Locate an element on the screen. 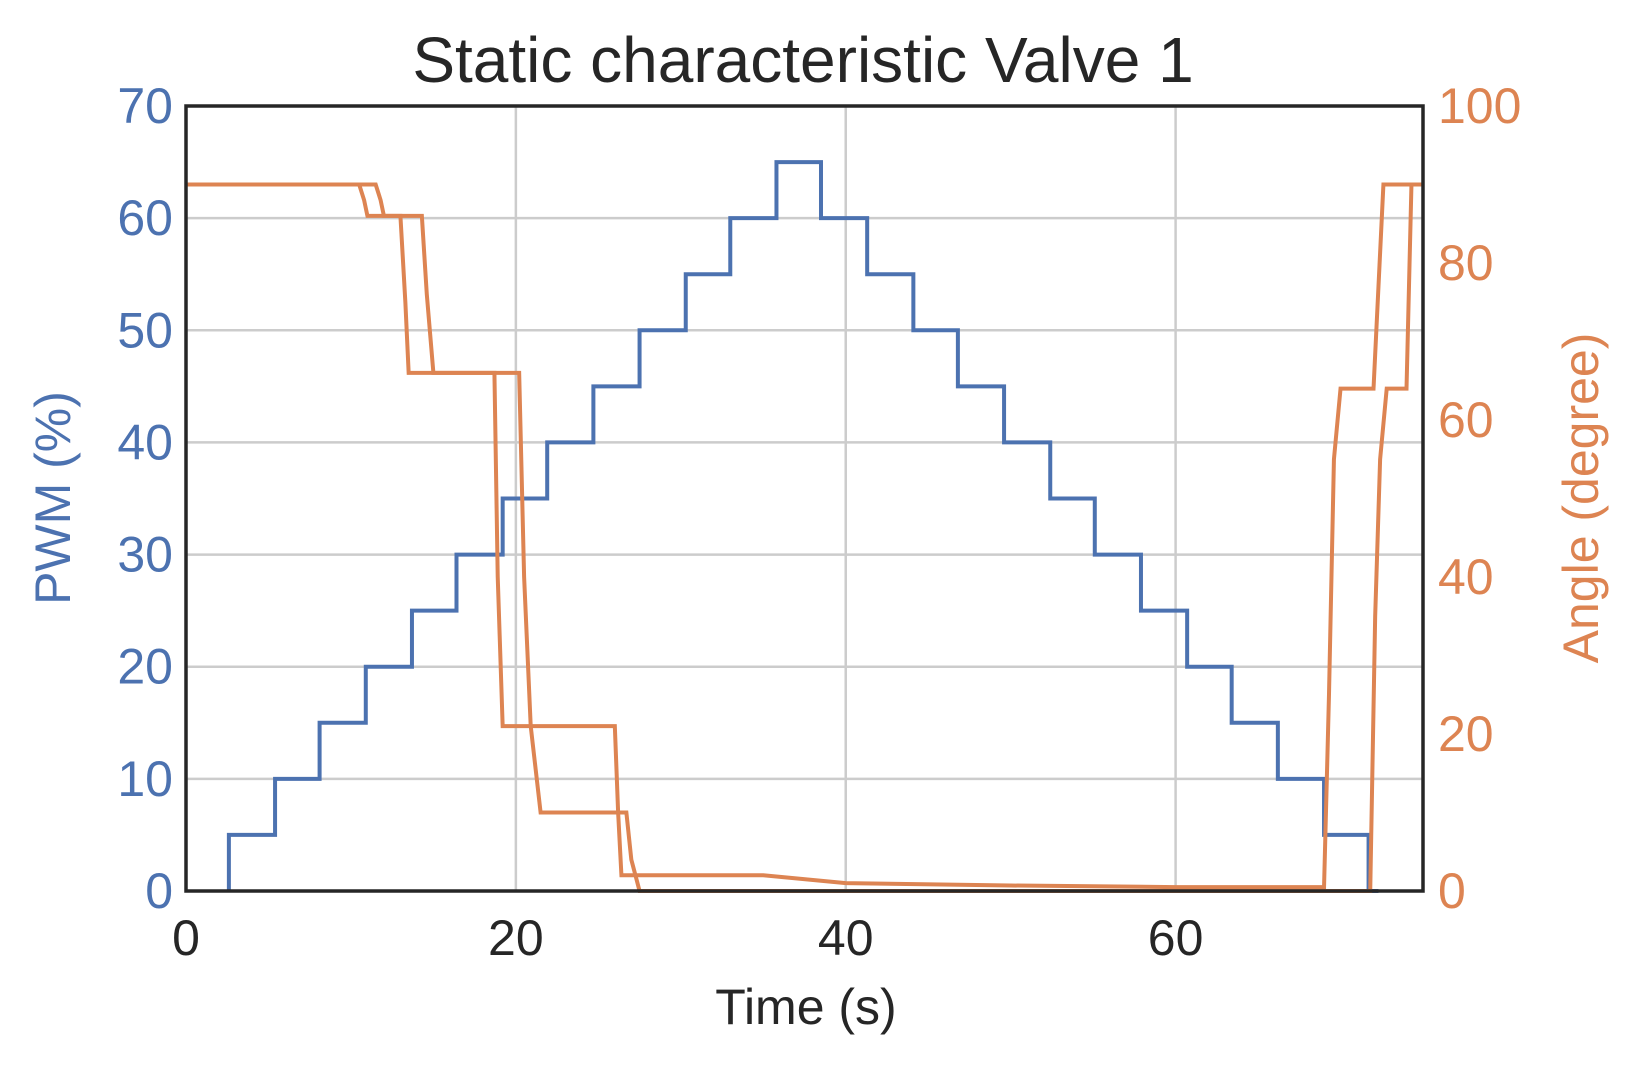  x-axis-ticks: 0 20 40 60 is located at coordinates (687, 938).